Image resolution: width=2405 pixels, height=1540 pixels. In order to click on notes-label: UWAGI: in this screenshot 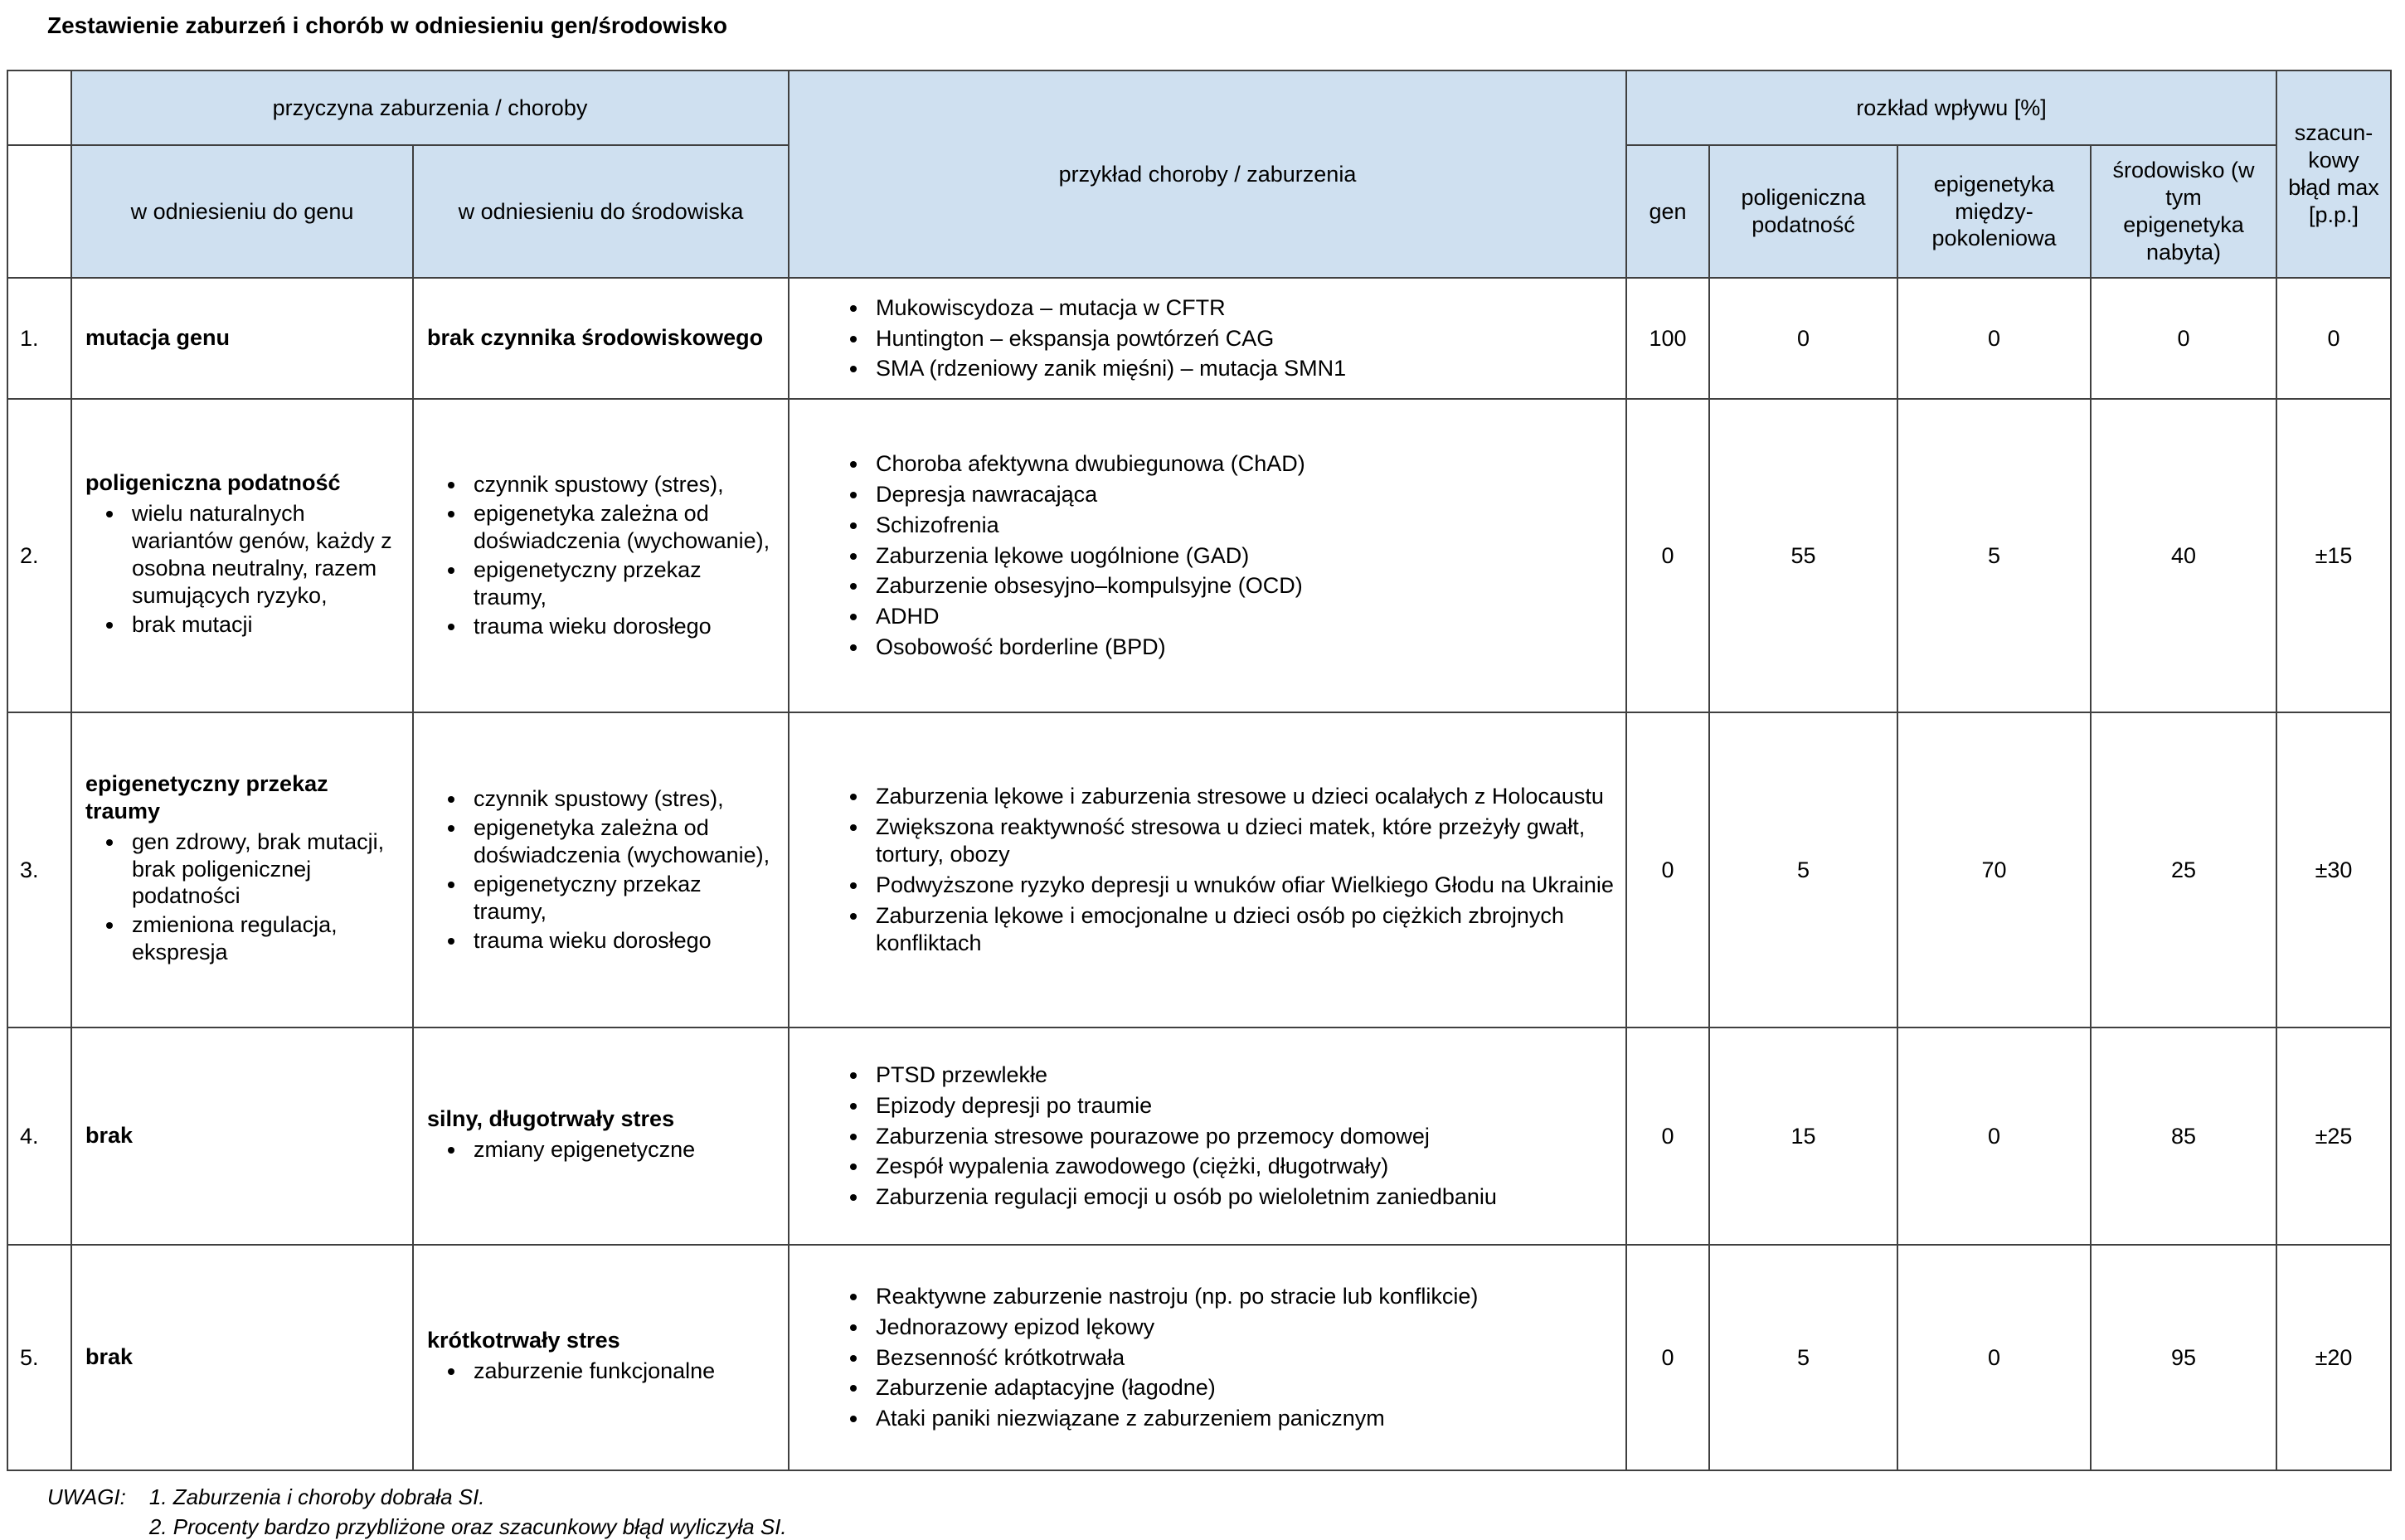, I will do `click(86, 1497)`.